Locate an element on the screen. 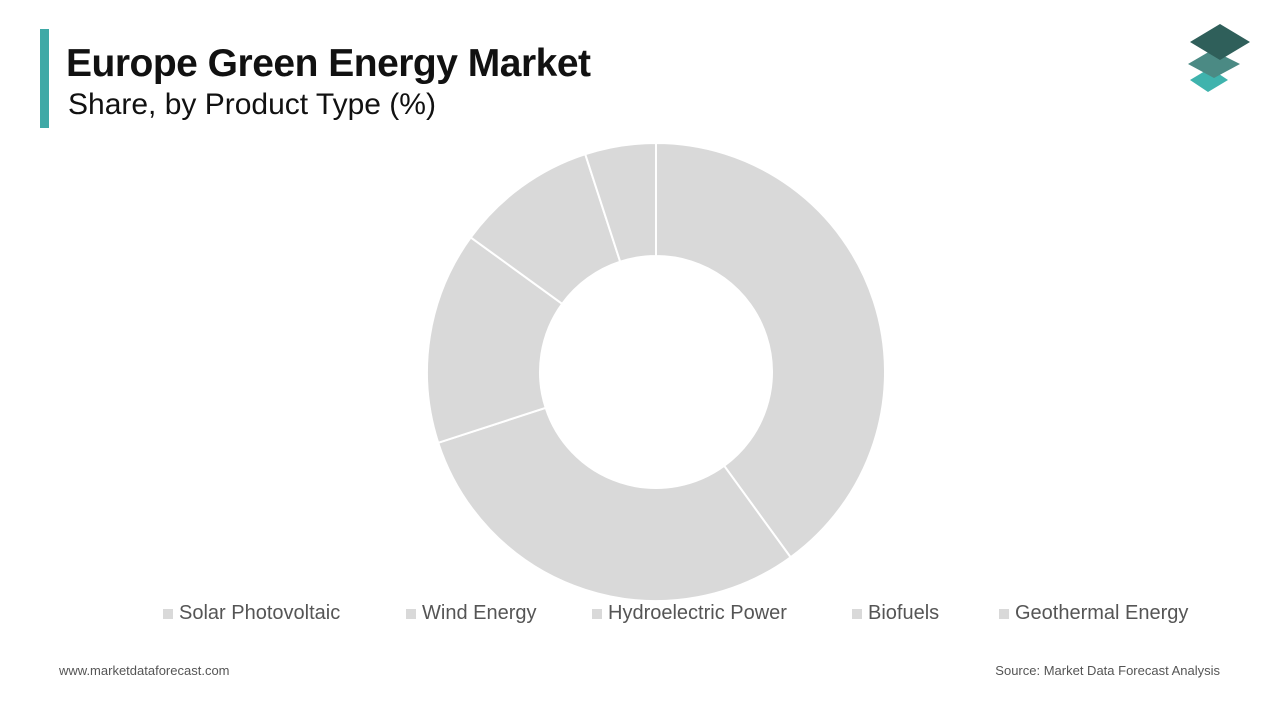 This screenshot has width=1280, height=720. title-accent-bar is located at coordinates (44, 78).